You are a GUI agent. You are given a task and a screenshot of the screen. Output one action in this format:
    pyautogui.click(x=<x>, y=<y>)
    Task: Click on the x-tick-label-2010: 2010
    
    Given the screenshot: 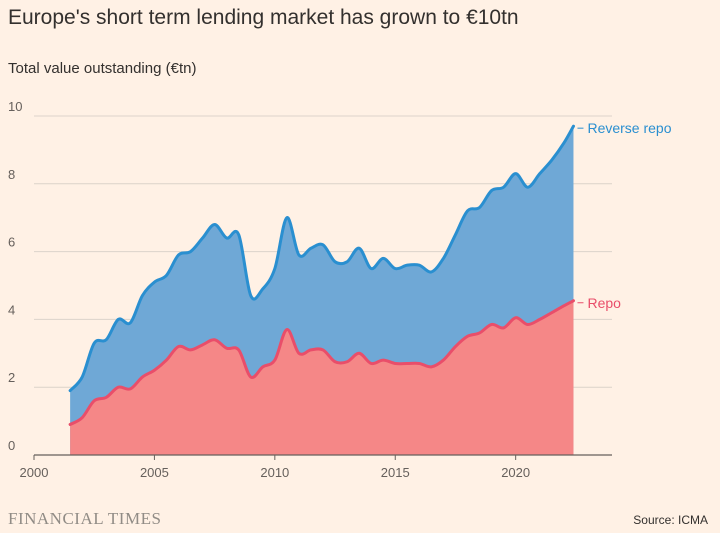 What is the action you would take?
    pyautogui.click(x=274, y=472)
    